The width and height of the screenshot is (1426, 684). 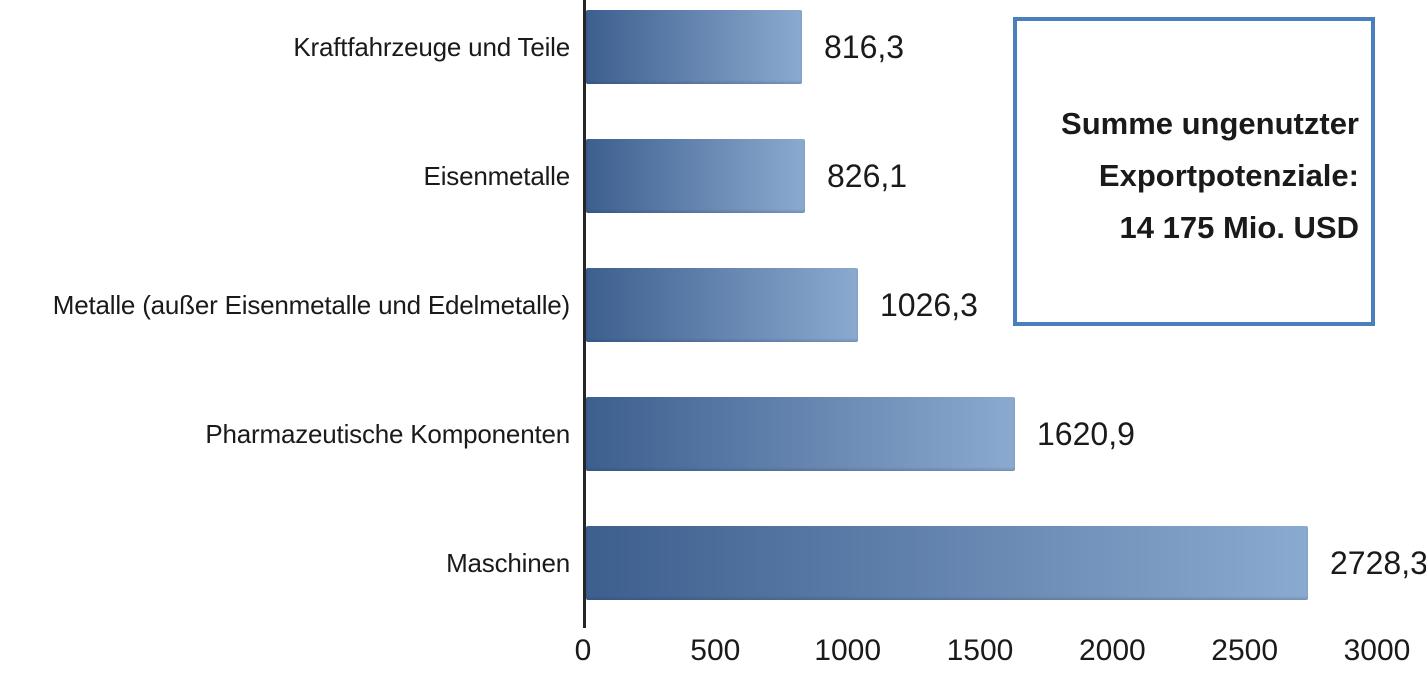 What do you see at coordinates (980, 650) in the screenshot?
I see `x-tick-label: 1500` at bounding box center [980, 650].